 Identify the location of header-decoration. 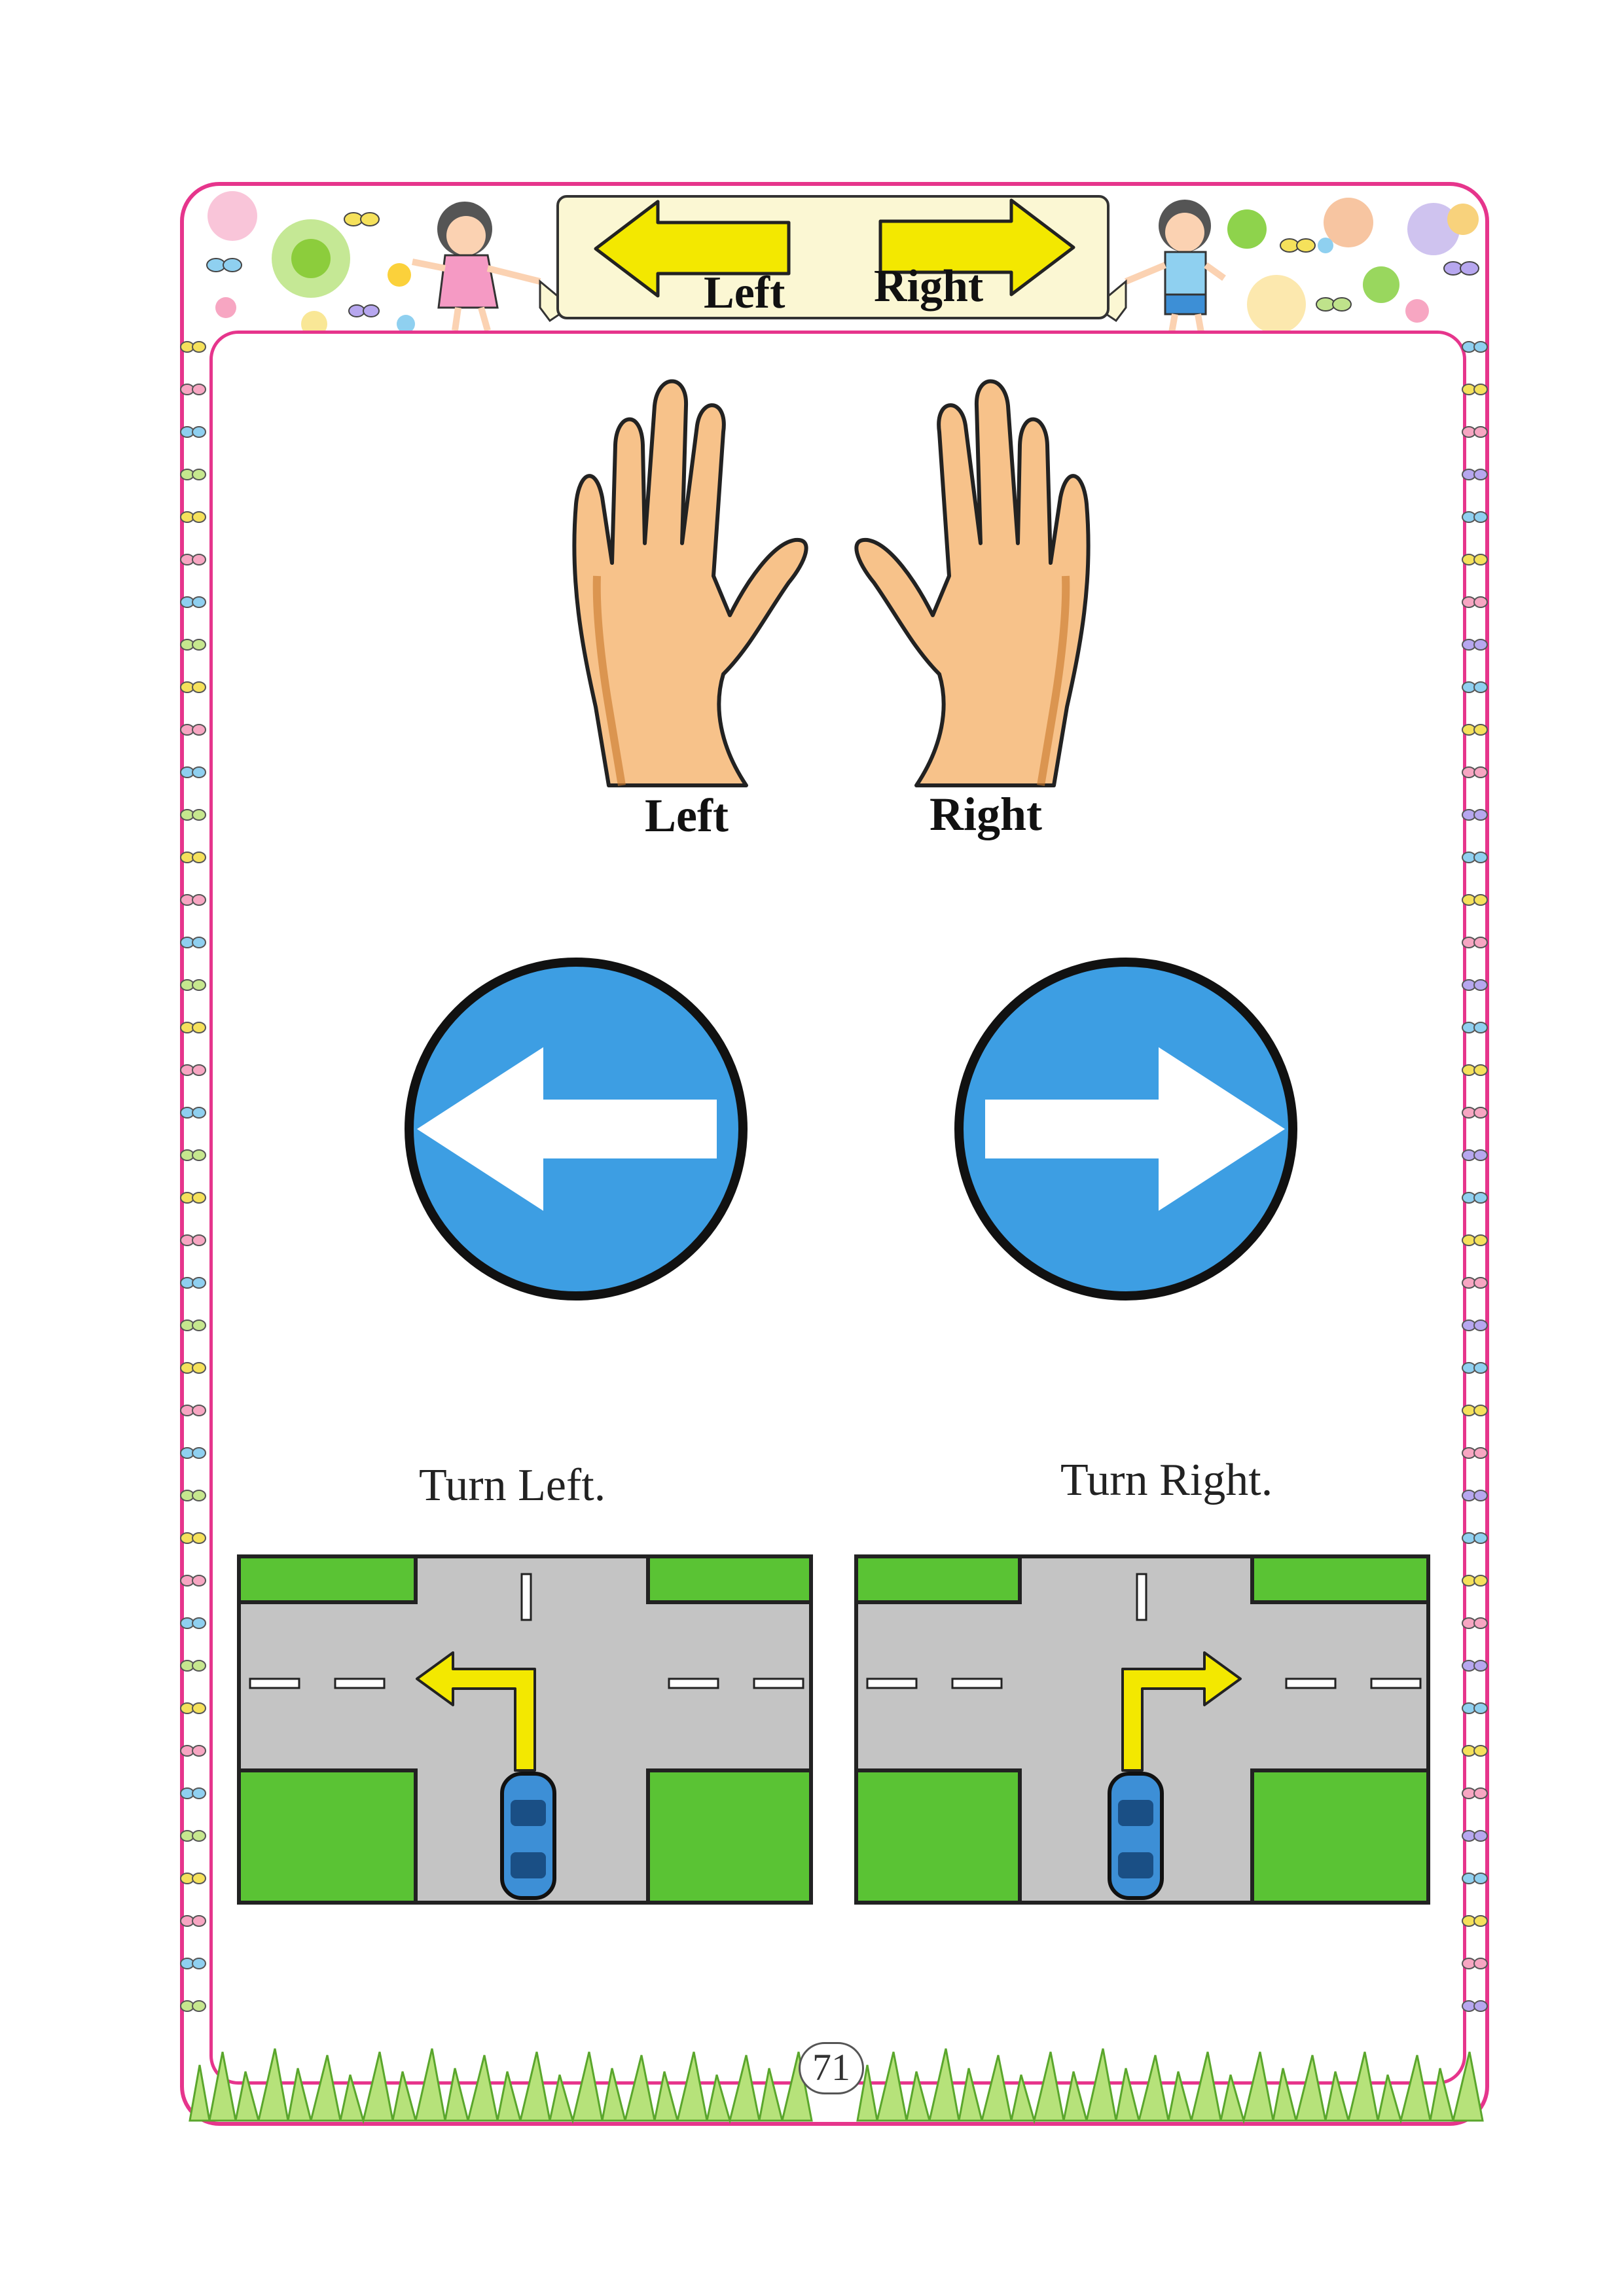
(842, 262).